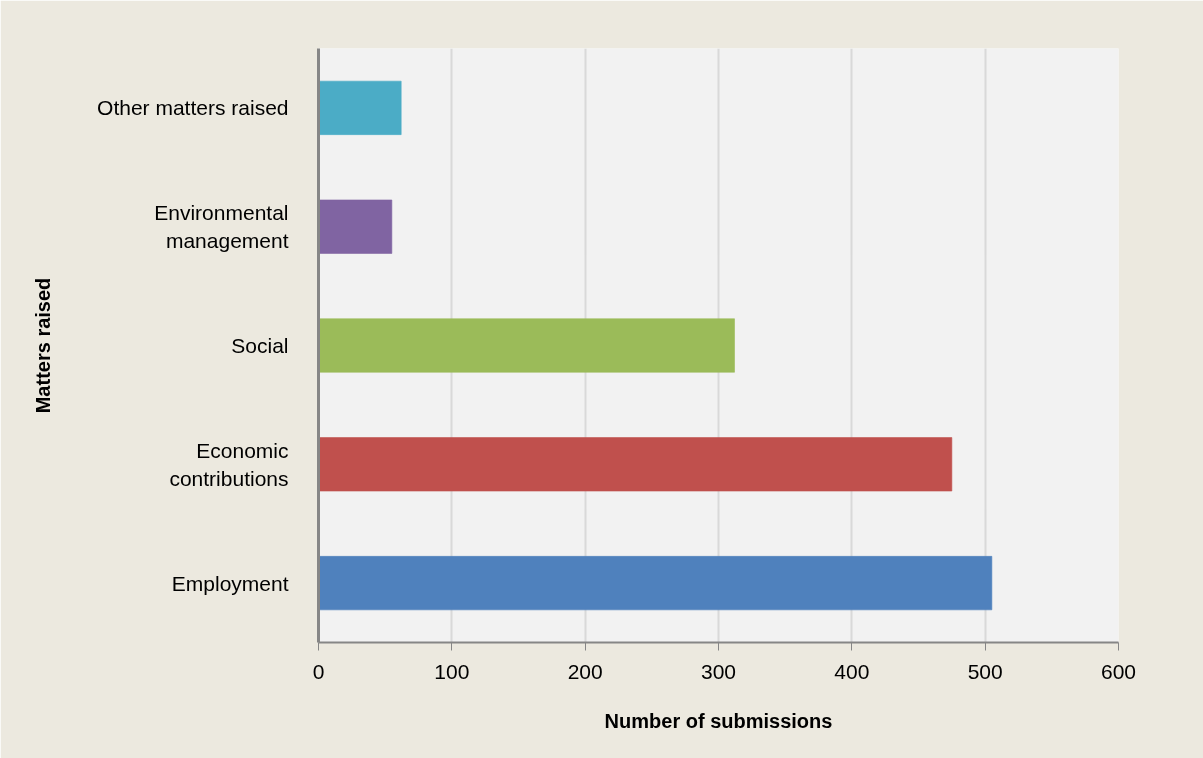 Image resolution: width=1203 pixels, height=758 pixels. I want to click on x-tick-label: 100, so click(452, 671).